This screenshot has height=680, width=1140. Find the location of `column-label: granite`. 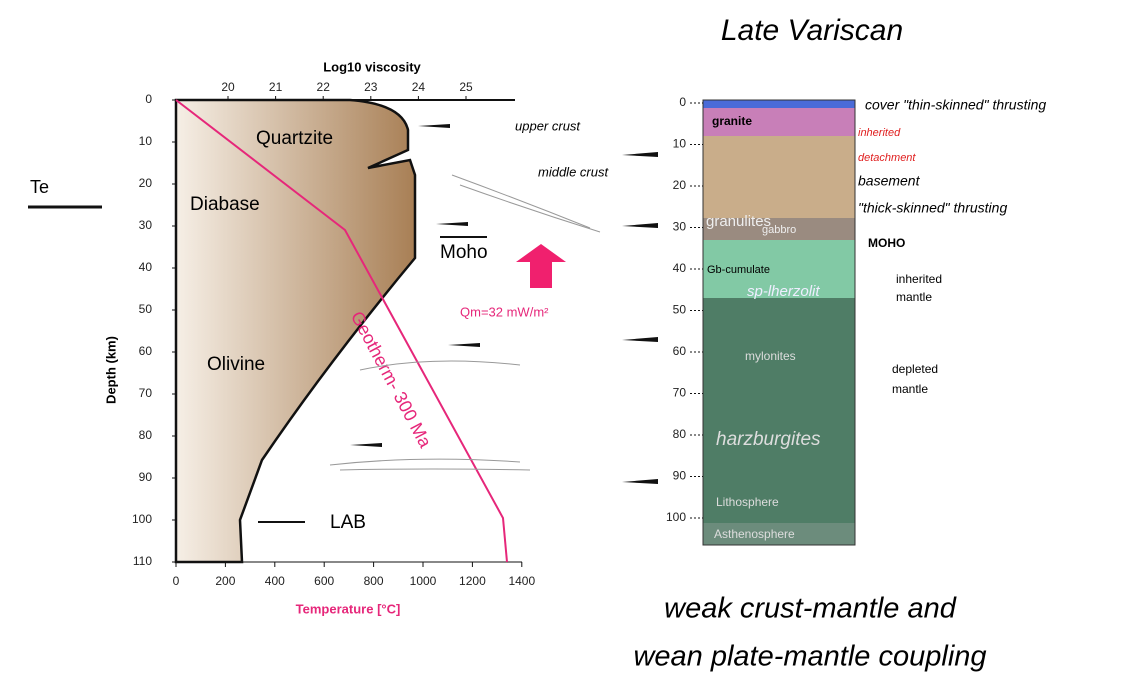

column-label: granite is located at coordinates (732, 121).